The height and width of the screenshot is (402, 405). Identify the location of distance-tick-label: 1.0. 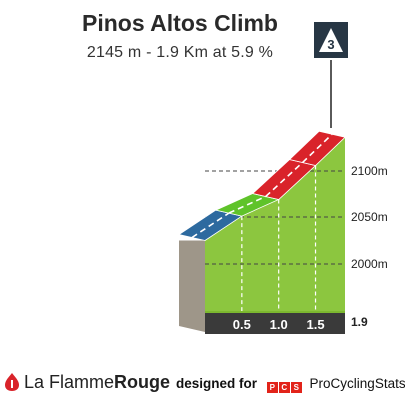
(279, 324).